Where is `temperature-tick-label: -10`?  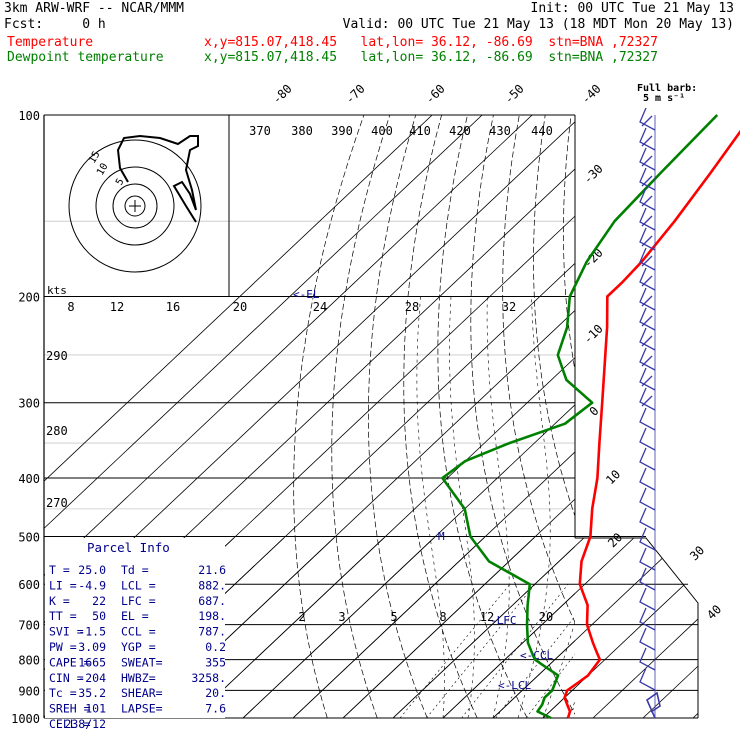 temperature-tick-label: -10 is located at coordinates (593, 334).